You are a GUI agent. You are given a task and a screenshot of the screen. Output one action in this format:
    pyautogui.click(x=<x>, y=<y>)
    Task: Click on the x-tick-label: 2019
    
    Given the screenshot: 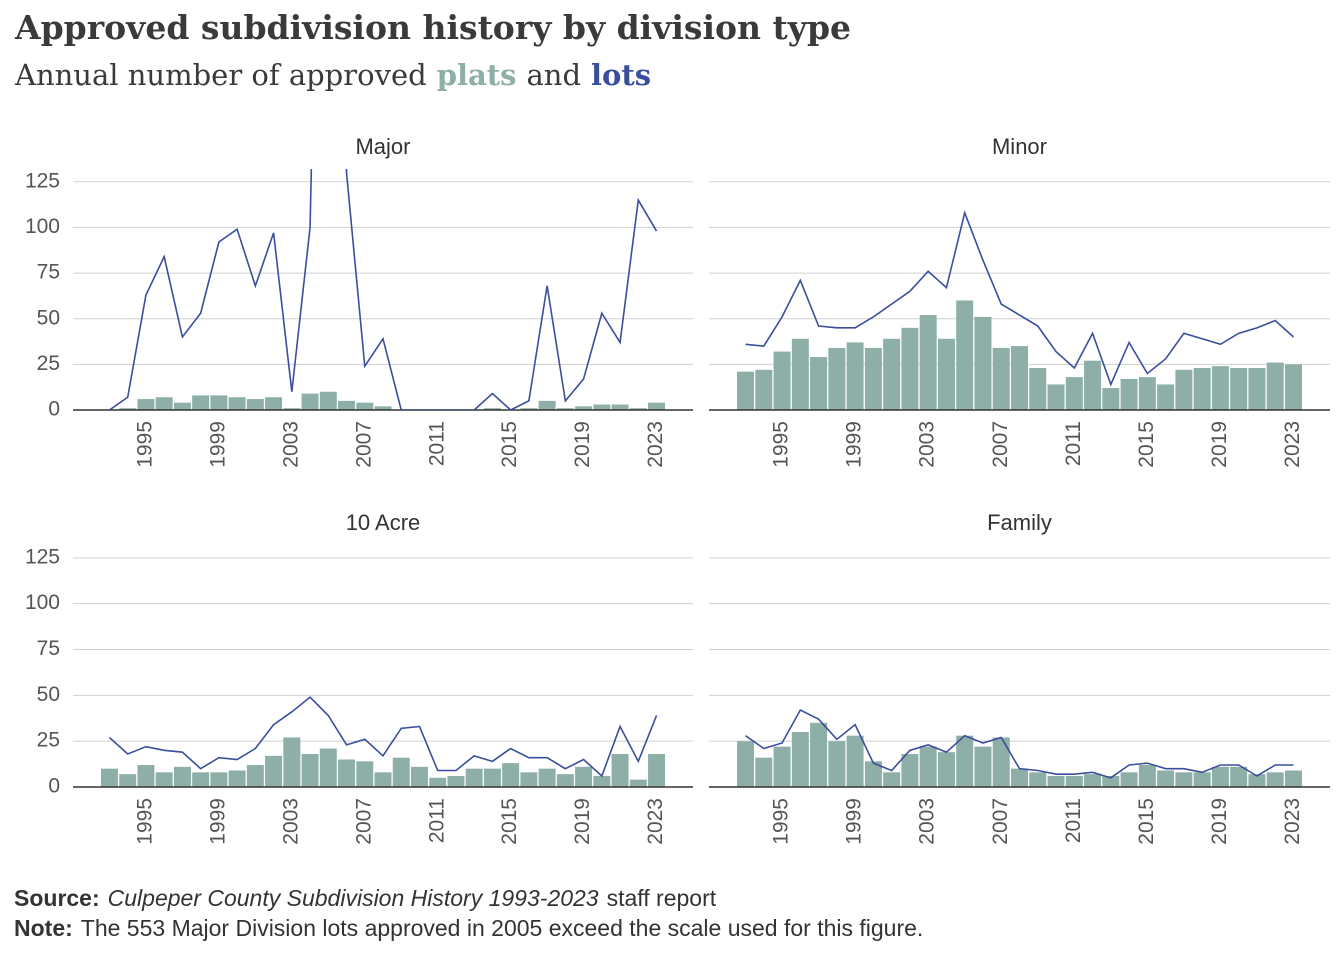 What is the action you would take?
    pyautogui.click(x=582, y=444)
    